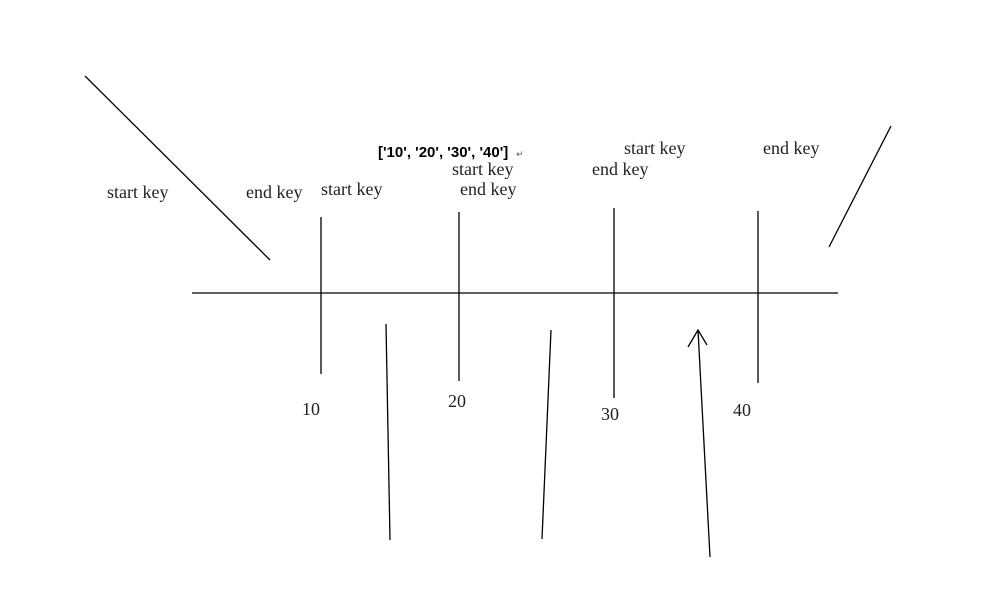 The image size is (1005, 599). Describe the element at coordinates (311, 409) in the screenshot. I see `tick-label-10: 10` at that location.